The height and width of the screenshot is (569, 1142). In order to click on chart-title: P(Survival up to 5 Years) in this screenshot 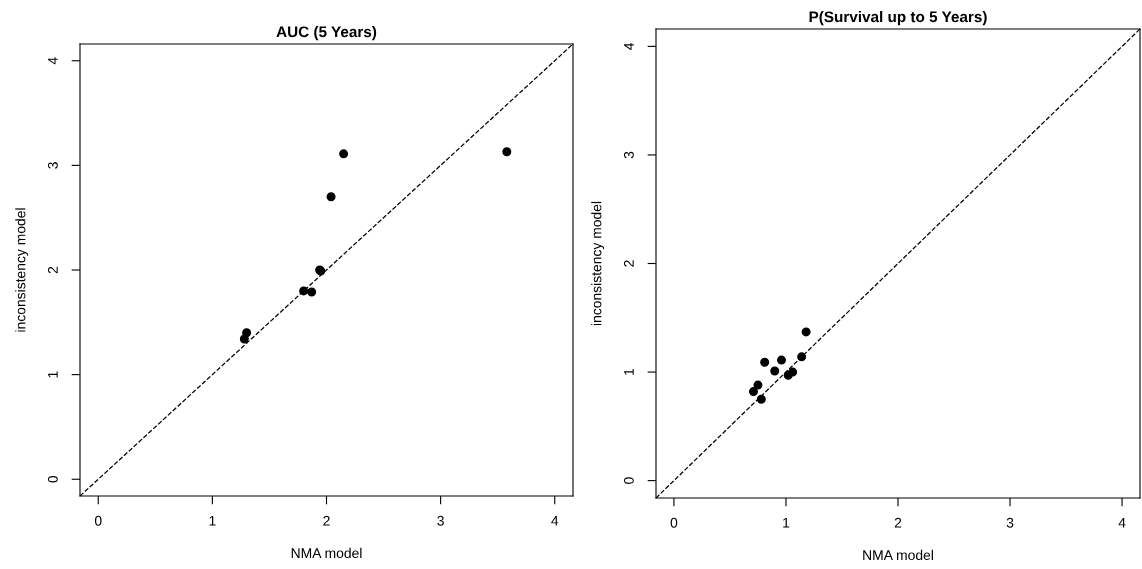, I will do `click(898, 18)`.